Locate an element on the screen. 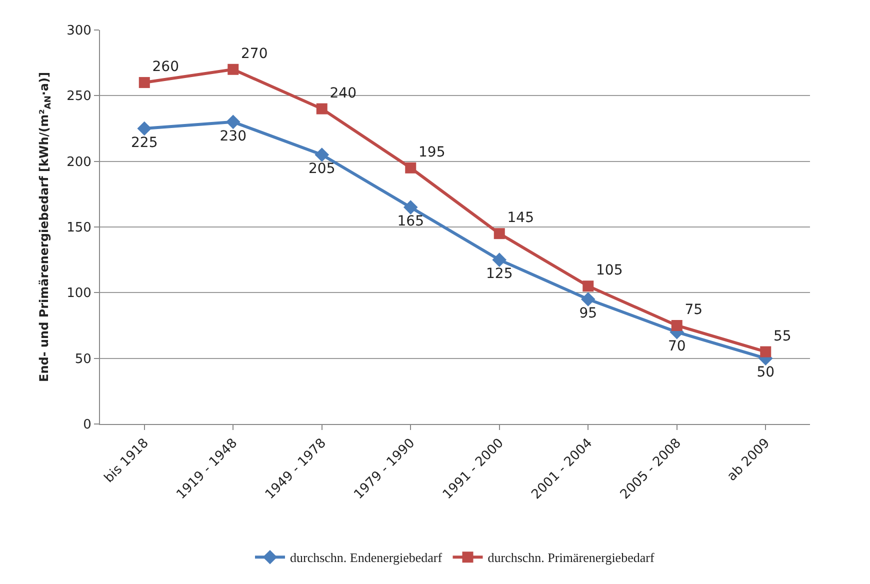 The image size is (870, 584). data-label: 195 is located at coordinates (432, 152).